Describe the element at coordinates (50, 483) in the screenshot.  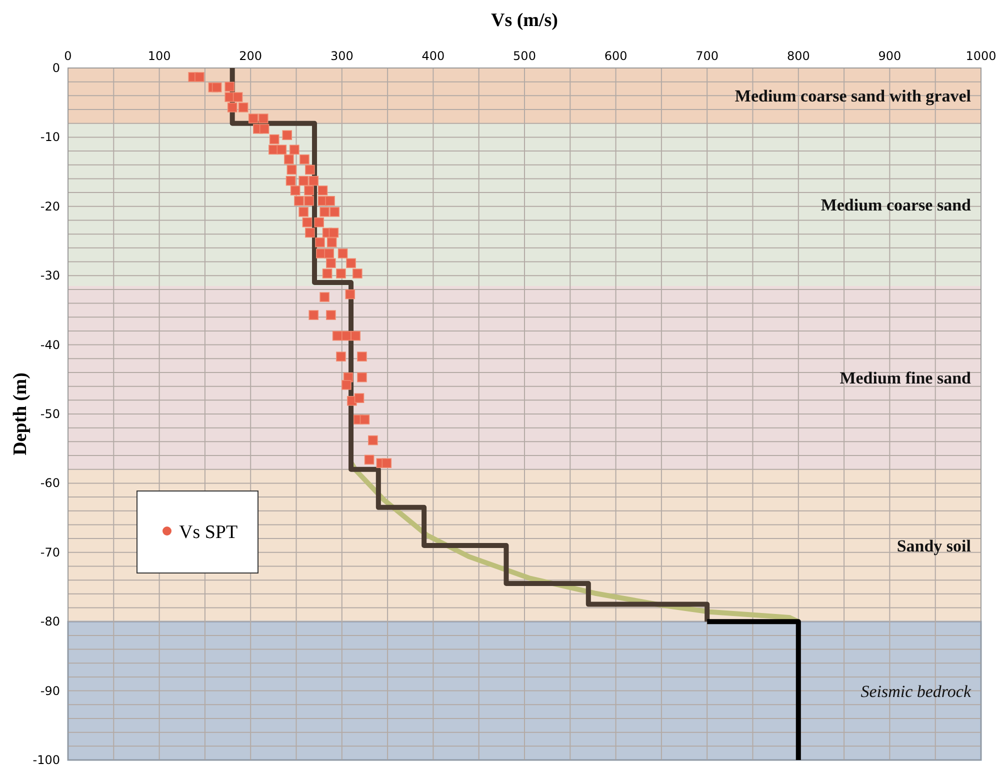
I see `y-tick-label: -60` at that location.